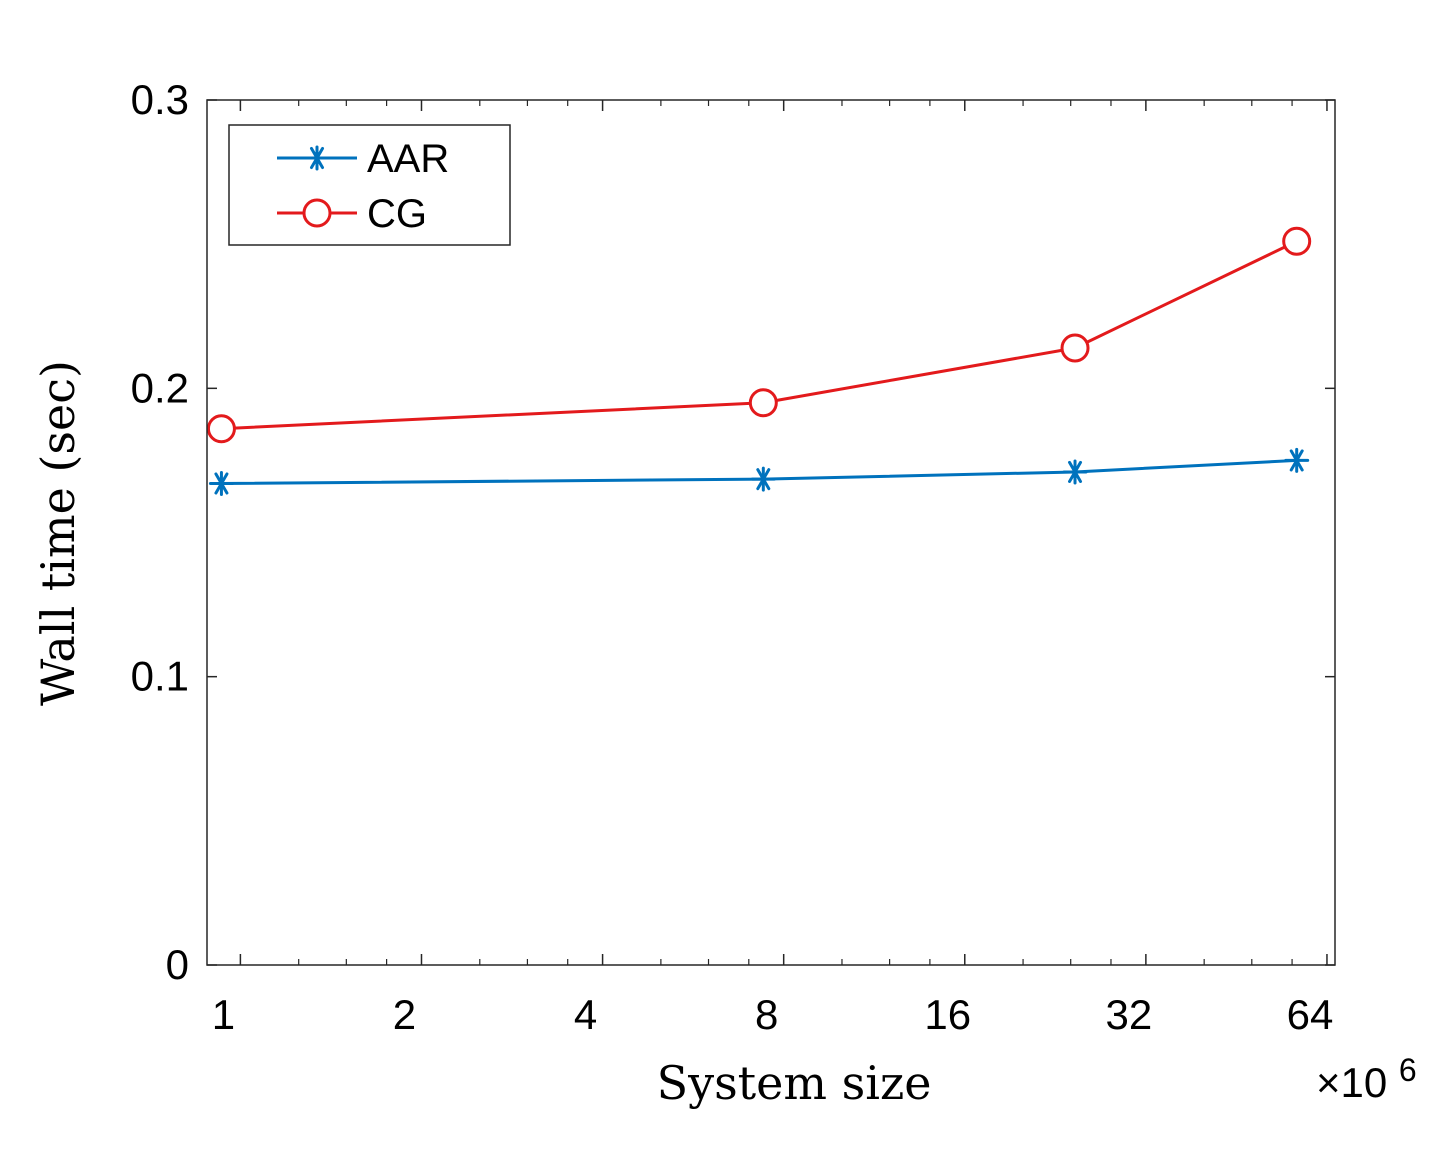 The image size is (1450, 1150). I want to click on x-tick-label: 4, so click(585, 1014).